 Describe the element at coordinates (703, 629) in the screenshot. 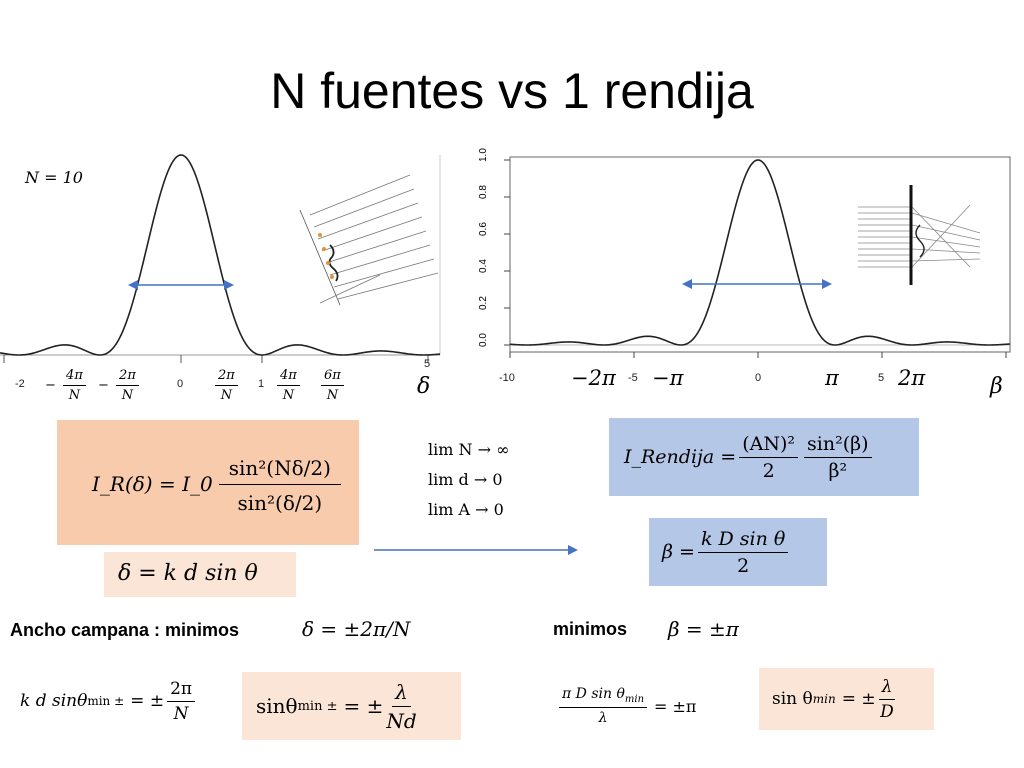

I see `minimos-equation: β = ±π` at that location.